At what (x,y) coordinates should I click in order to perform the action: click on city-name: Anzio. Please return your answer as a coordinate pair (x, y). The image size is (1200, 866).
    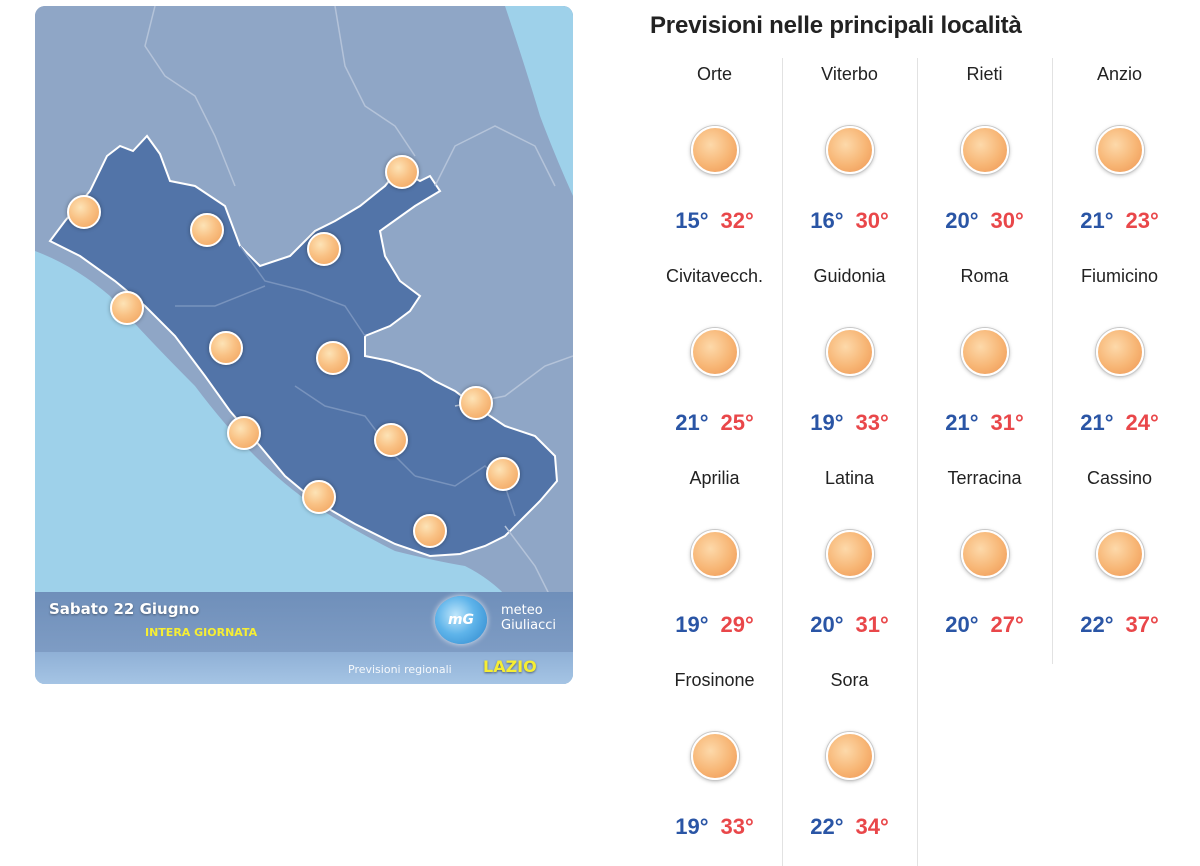
    Looking at the image, I should click on (1119, 74).